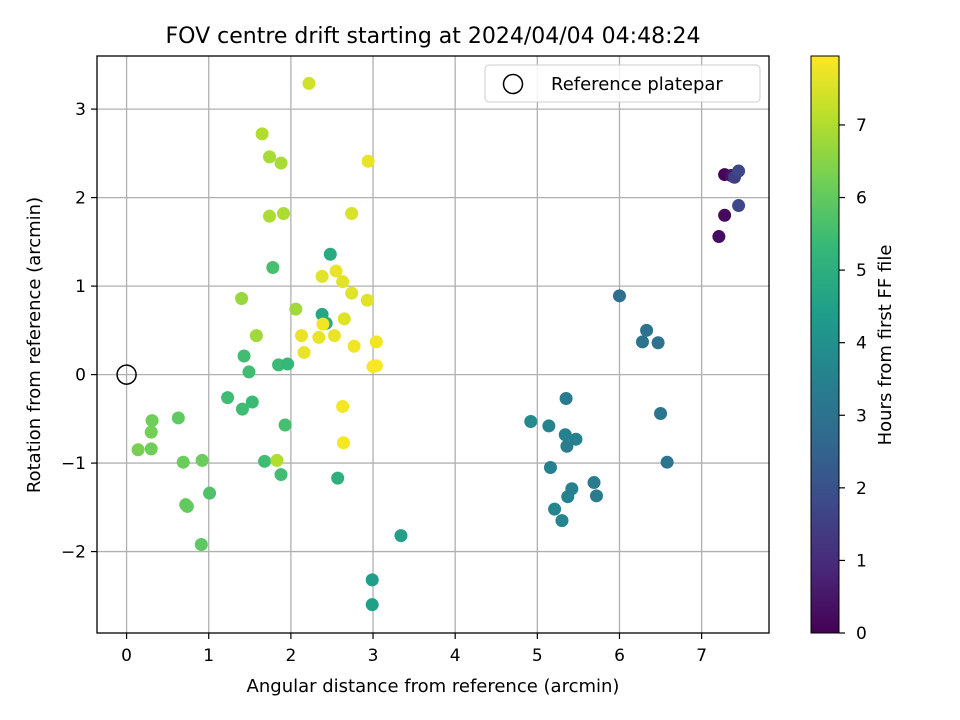 The width and height of the screenshot is (960, 720). Describe the element at coordinates (861, 416) in the screenshot. I see `colorbar-tick-label: 3` at that location.